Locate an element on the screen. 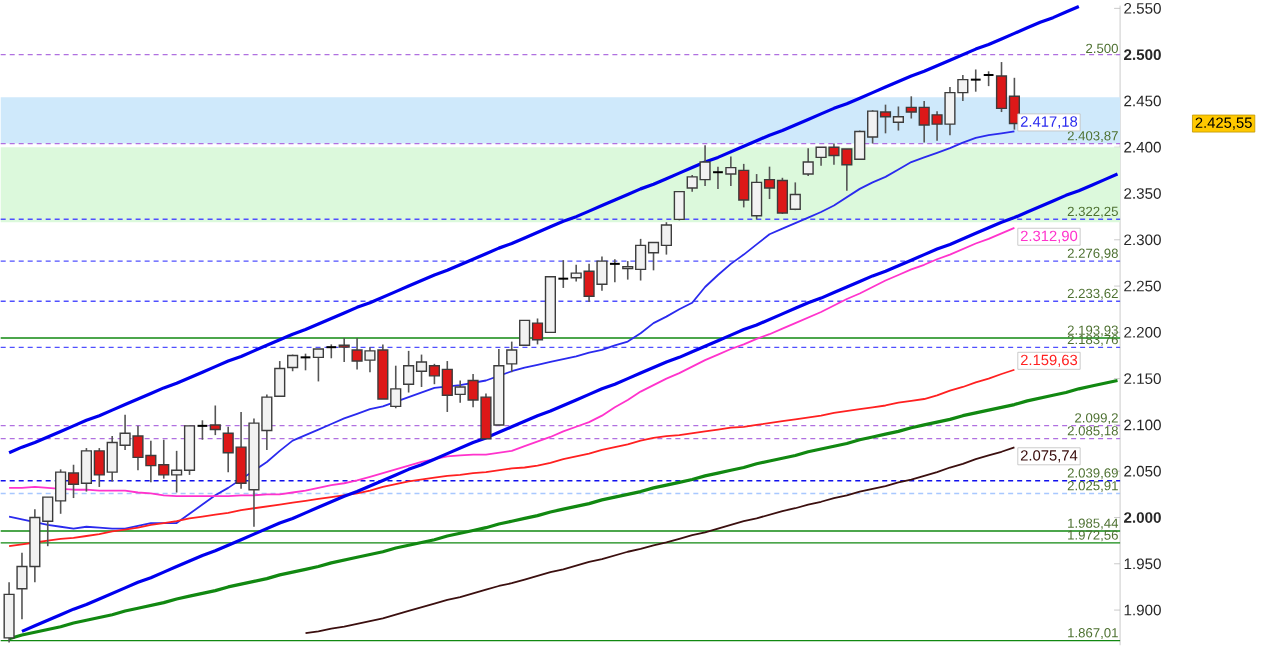 Image resolution: width=1280 pixels, height=646 pixels. ref-line-label: 2.025,91 is located at coordinates (1092, 487).